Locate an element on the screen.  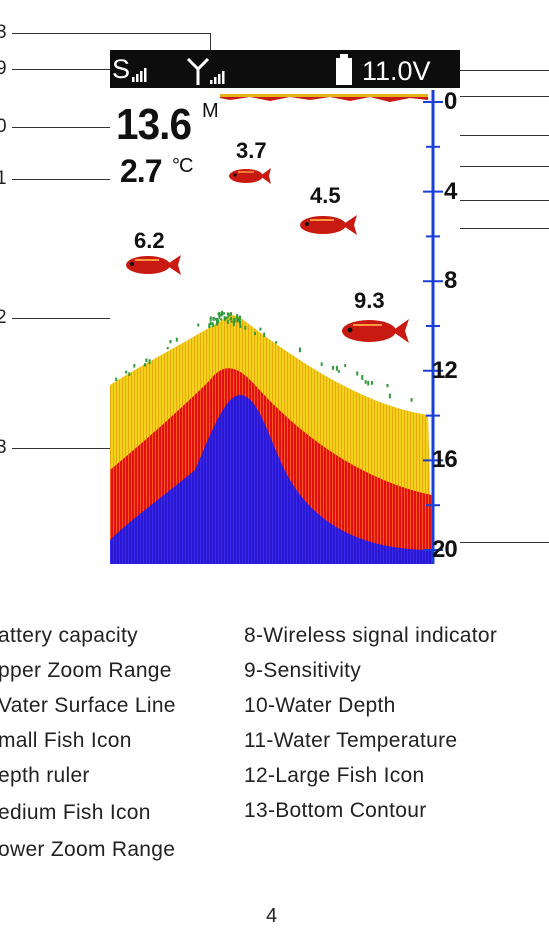
legend-item: 8-Wireless signal indicator is located at coordinates (371, 635).